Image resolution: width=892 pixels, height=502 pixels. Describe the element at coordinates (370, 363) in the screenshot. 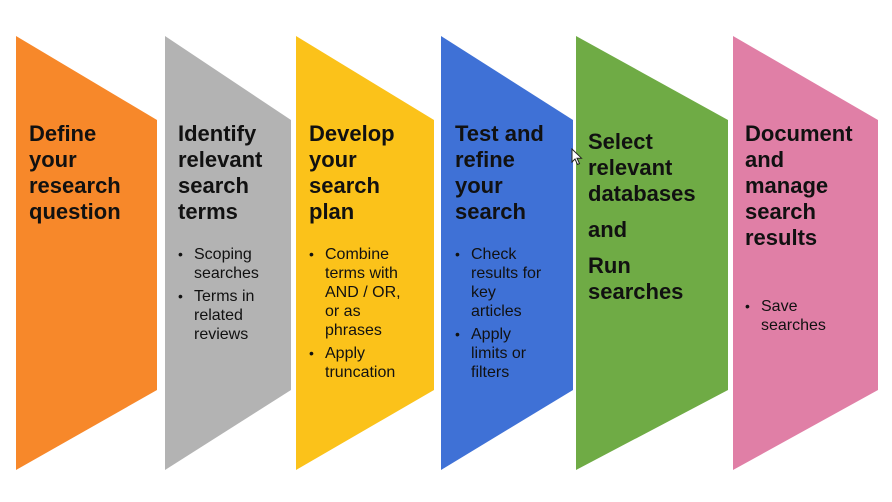

I see `step-3-bullet: Apply truncation` at that location.